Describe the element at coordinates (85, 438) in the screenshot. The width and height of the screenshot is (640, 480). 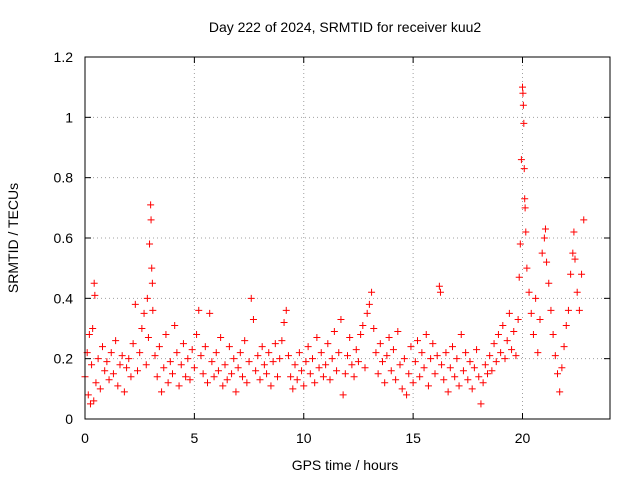
I see `x-tick-label: 0` at that location.